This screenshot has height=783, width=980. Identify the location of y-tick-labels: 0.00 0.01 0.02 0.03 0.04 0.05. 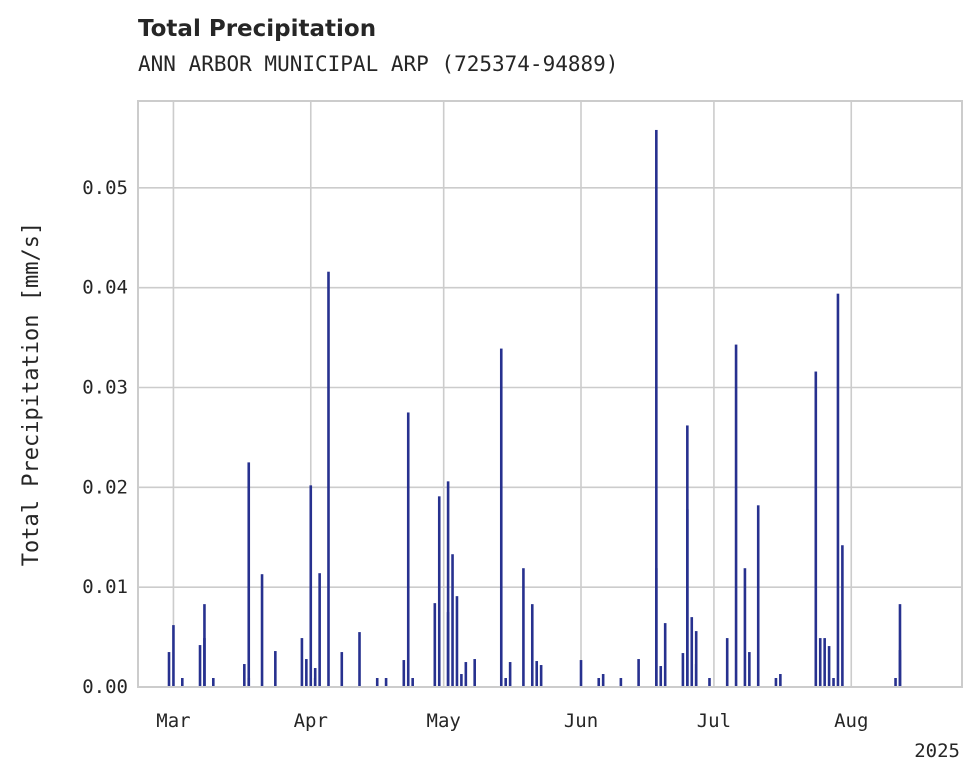
(105, 437).